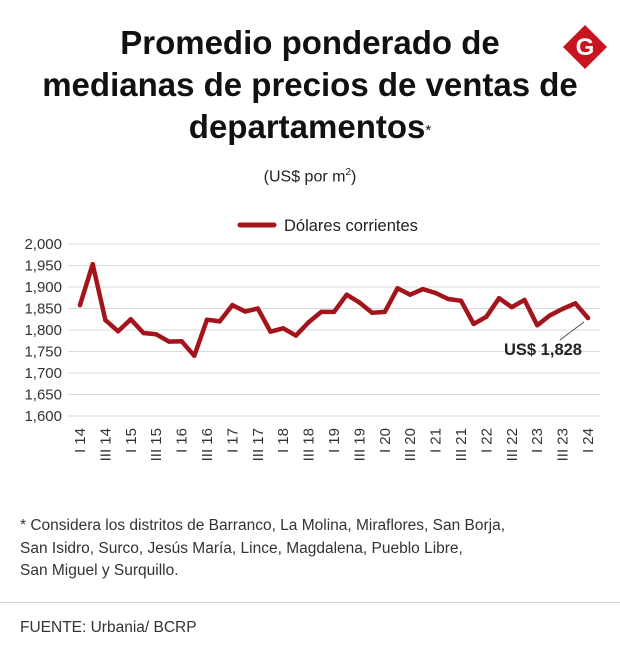  I want to click on x-tick-label: III 21, so click(461, 444).